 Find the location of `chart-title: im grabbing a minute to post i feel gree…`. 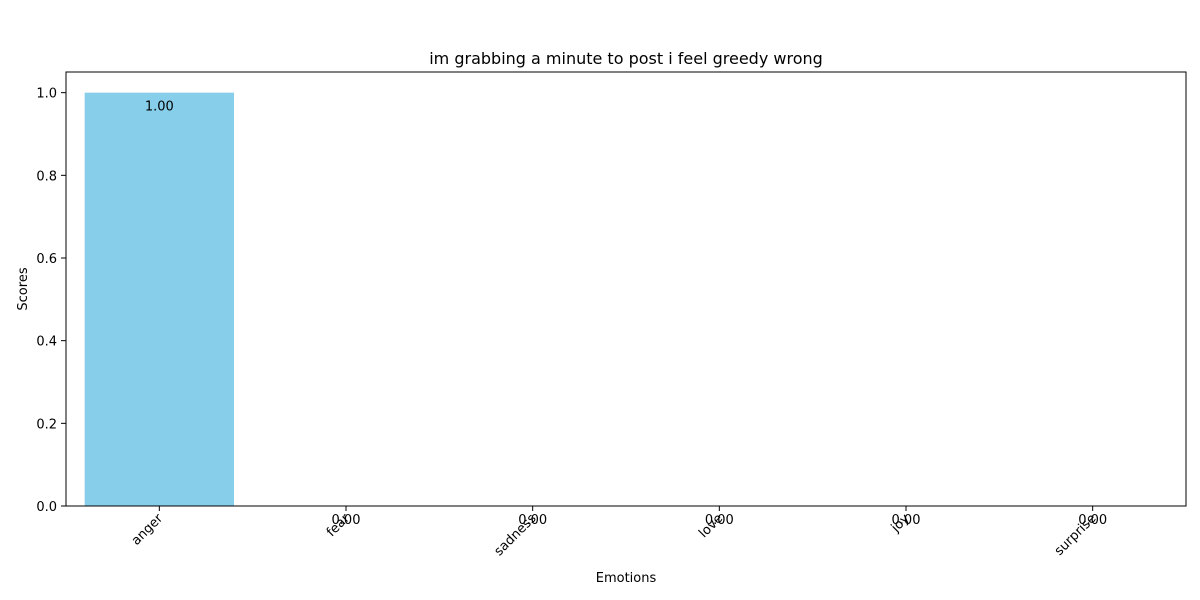

chart-title: im grabbing a minute to post i feel gree… is located at coordinates (626, 58).